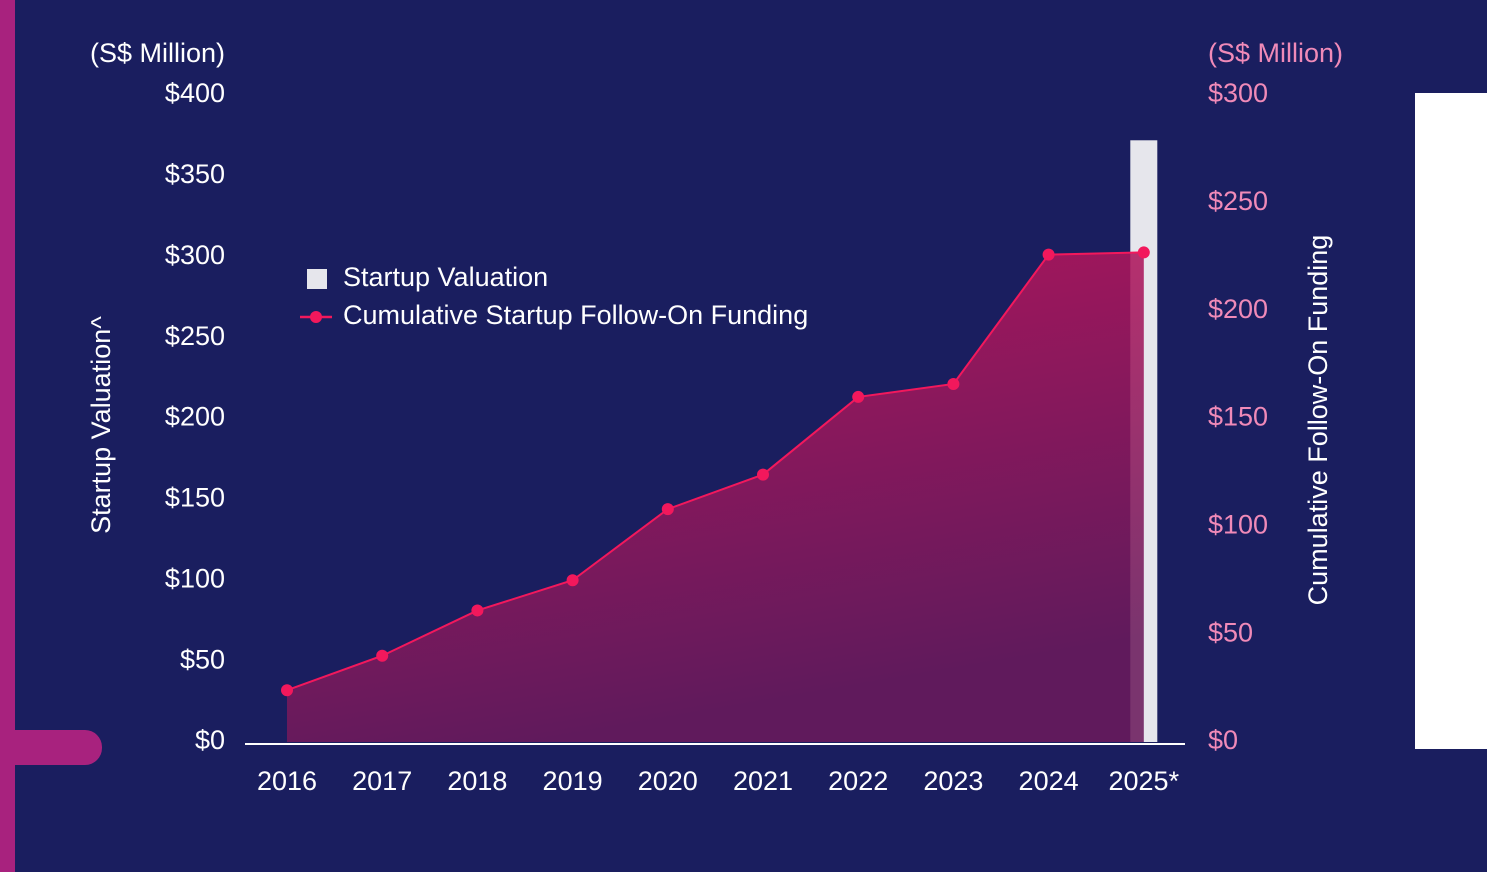 This screenshot has height=872, width=1487. I want to click on y2-unit-label: (S$ Million), so click(1275, 53).